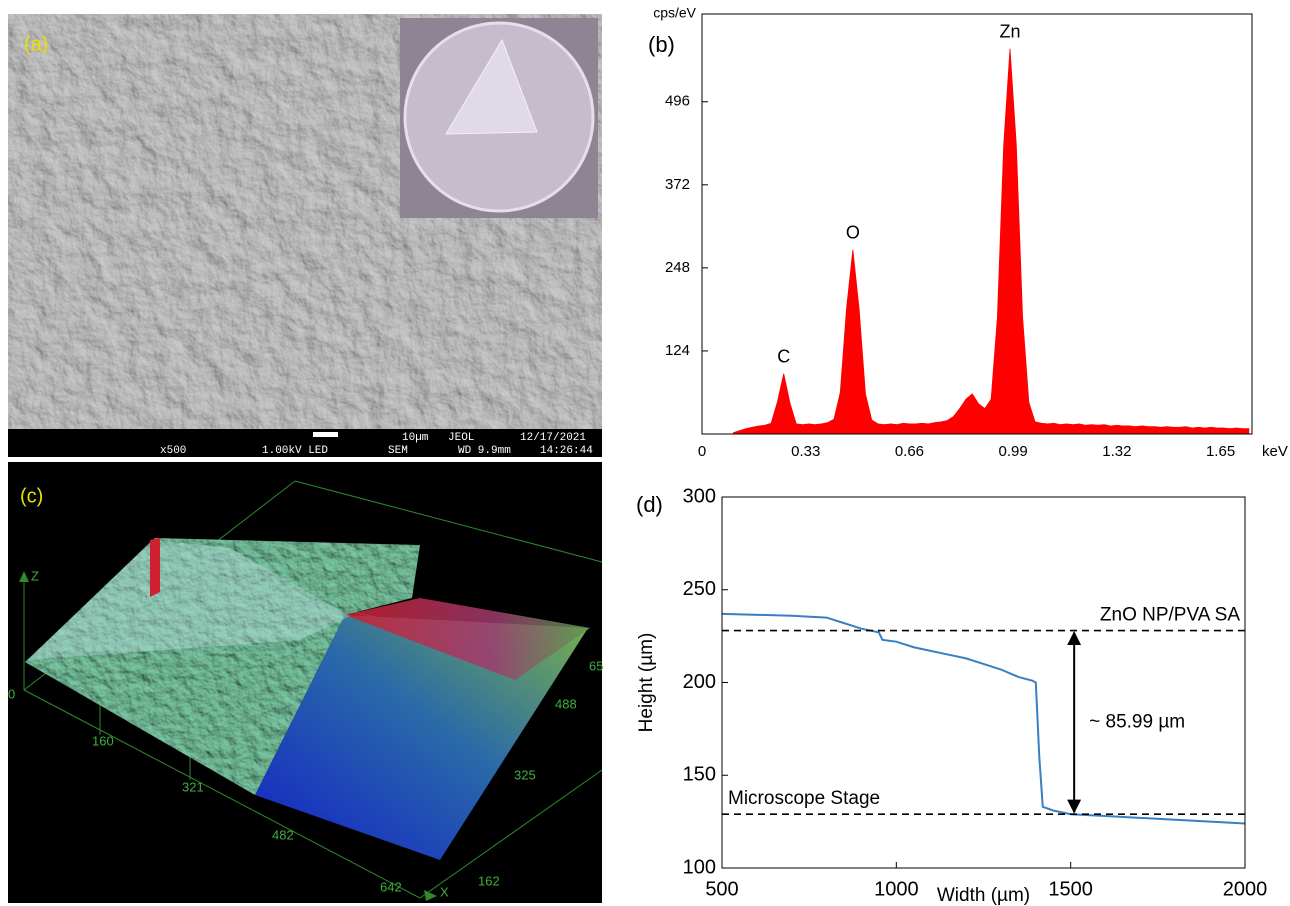 Image resolution: width=1290 pixels, height=906 pixels. What do you see at coordinates (699, 496) in the screenshot?
I see `y-tick-label: 300` at bounding box center [699, 496].